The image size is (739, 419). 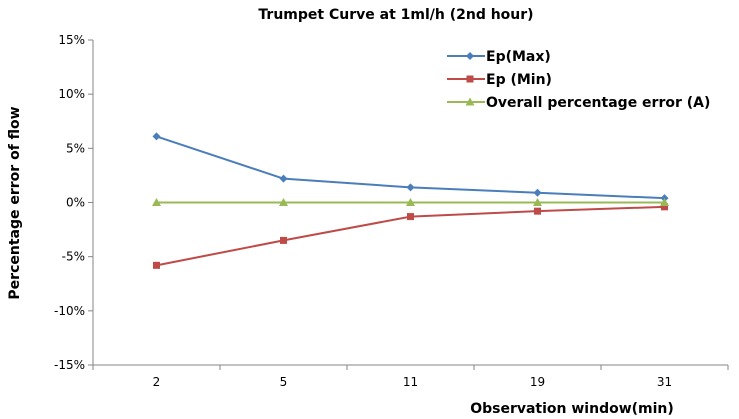 What do you see at coordinates (75, 203) in the screenshot?
I see `y-tick-label: 0%` at bounding box center [75, 203].